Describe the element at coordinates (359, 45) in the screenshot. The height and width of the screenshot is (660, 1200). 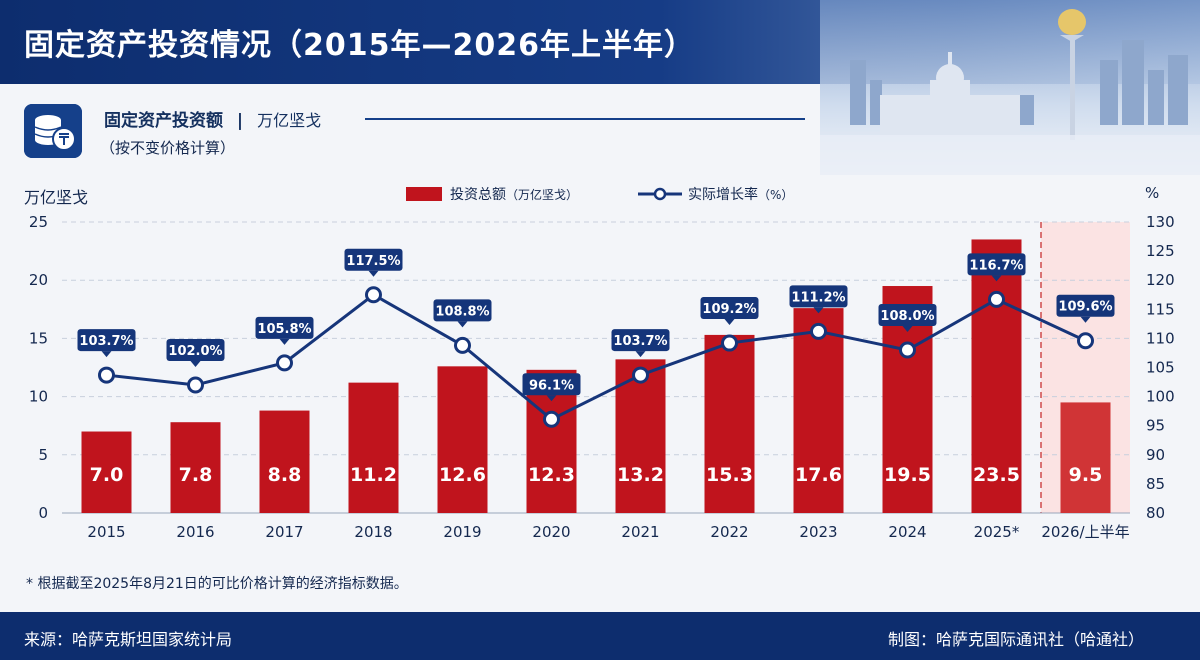
I see `page-title: 固定资产投资情况（2015年—2026年上半年）` at that location.